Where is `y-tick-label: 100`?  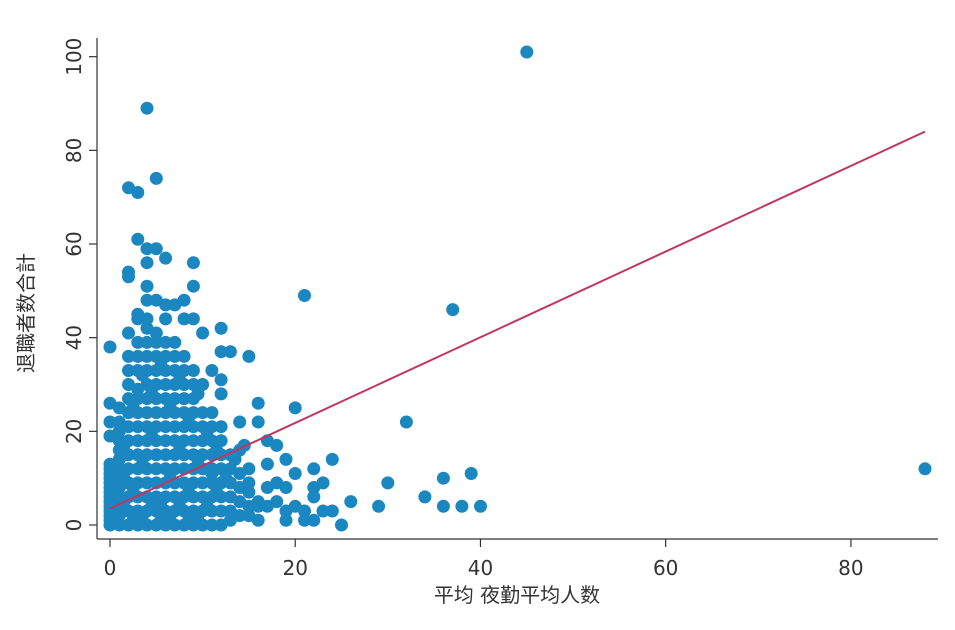 y-tick-label: 100 is located at coordinates (74, 57).